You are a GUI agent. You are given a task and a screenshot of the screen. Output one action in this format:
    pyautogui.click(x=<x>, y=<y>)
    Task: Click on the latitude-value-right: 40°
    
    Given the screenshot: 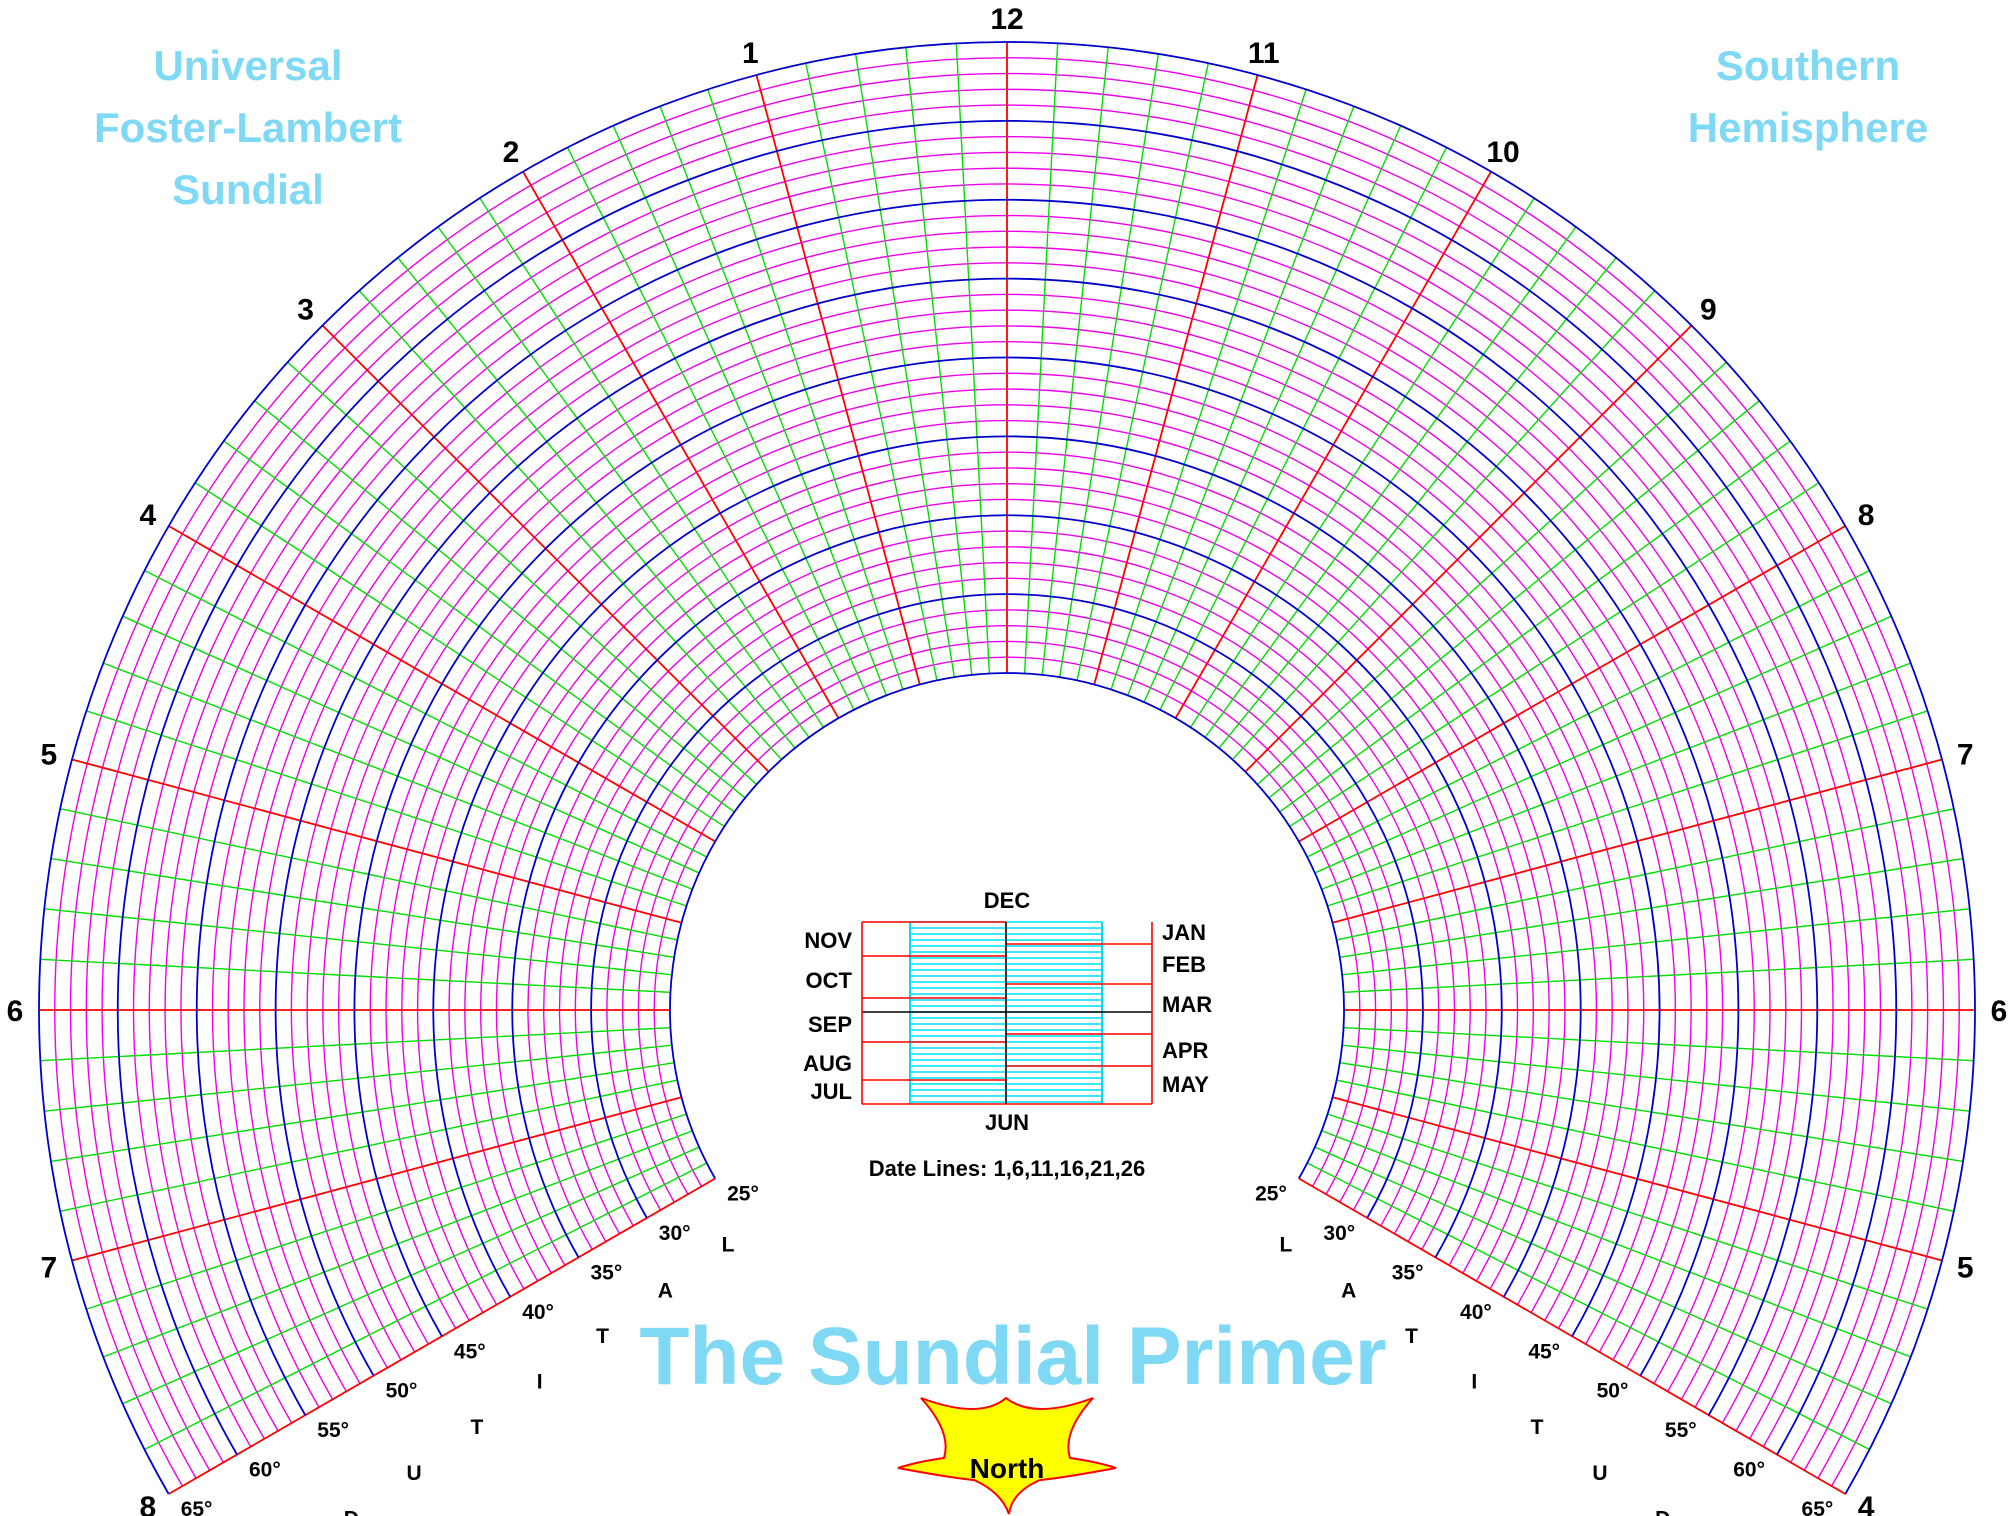 What is the action you would take?
    pyautogui.click(x=1476, y=1312)
    